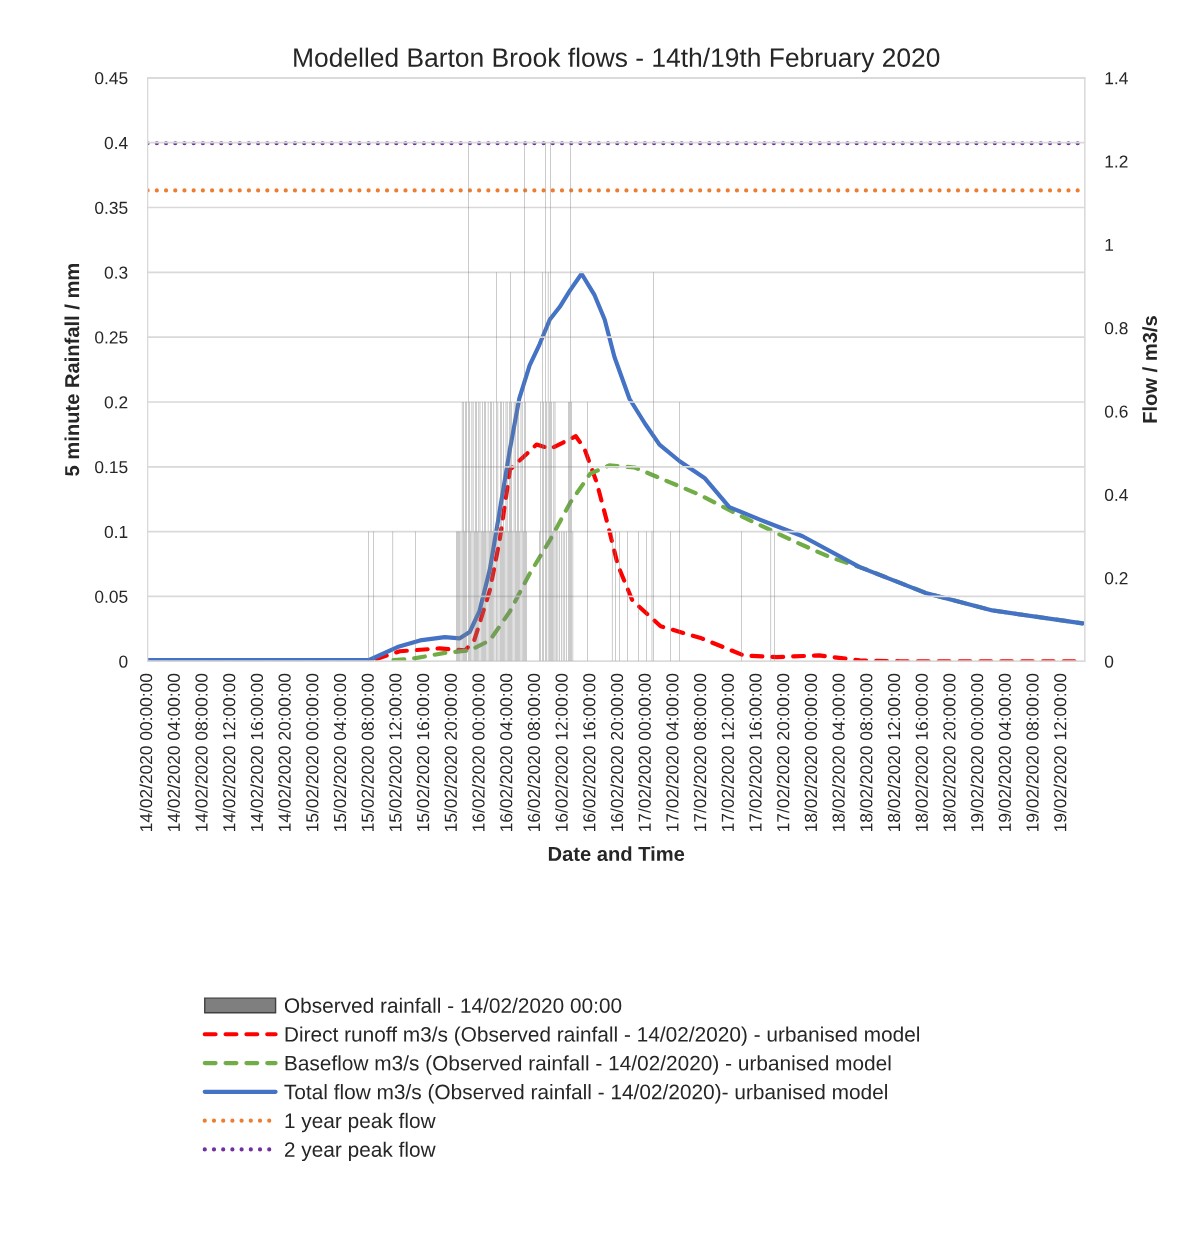 The width and height of the screenshot is (1200, 1236). Describe the element at coordinates (921, 752) in the screenshot. I see `x-tick-label: 18/02/2020 16:00:00` at that location.